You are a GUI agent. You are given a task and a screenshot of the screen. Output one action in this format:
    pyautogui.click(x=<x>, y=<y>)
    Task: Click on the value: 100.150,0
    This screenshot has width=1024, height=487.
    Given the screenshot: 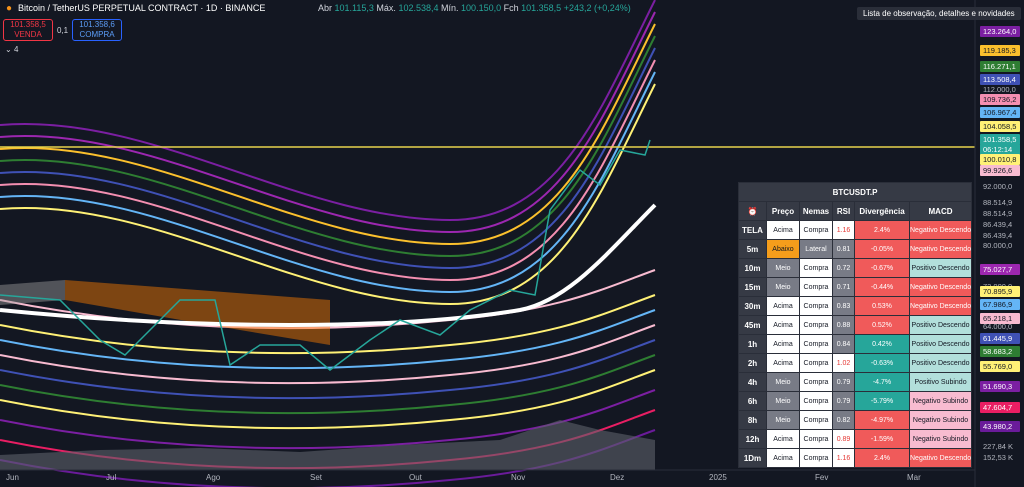 What is the action you would take?
    pyautogui.click(x=481, y=8)
    